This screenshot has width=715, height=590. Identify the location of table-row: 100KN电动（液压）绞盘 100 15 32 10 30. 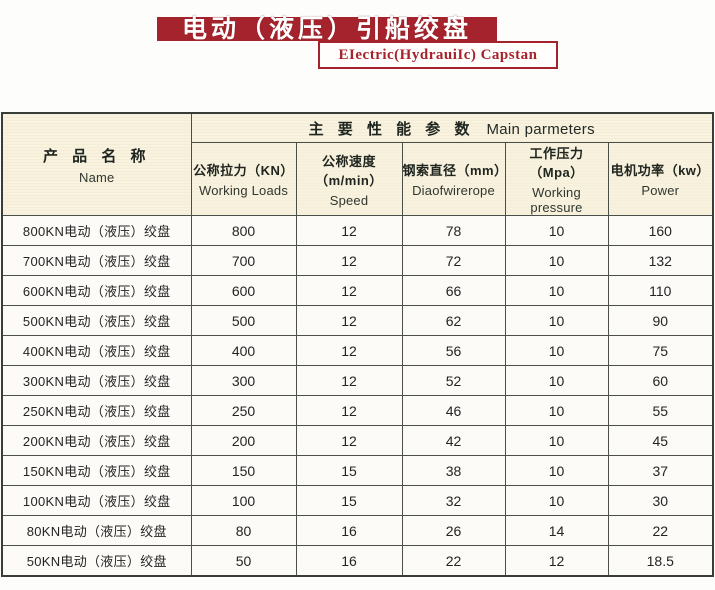
(357, 500).